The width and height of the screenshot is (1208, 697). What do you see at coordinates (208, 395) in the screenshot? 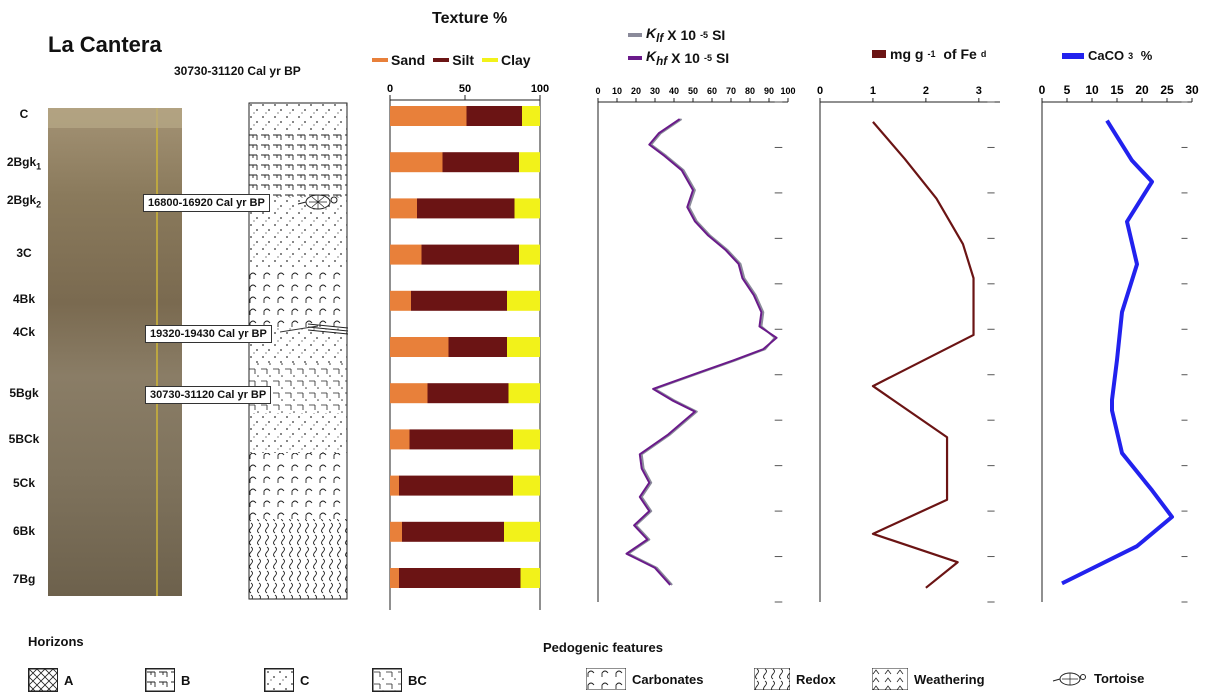
I see `date-label-3: 30730-31120 Cal yr BP` at bounding box center [208, 395].